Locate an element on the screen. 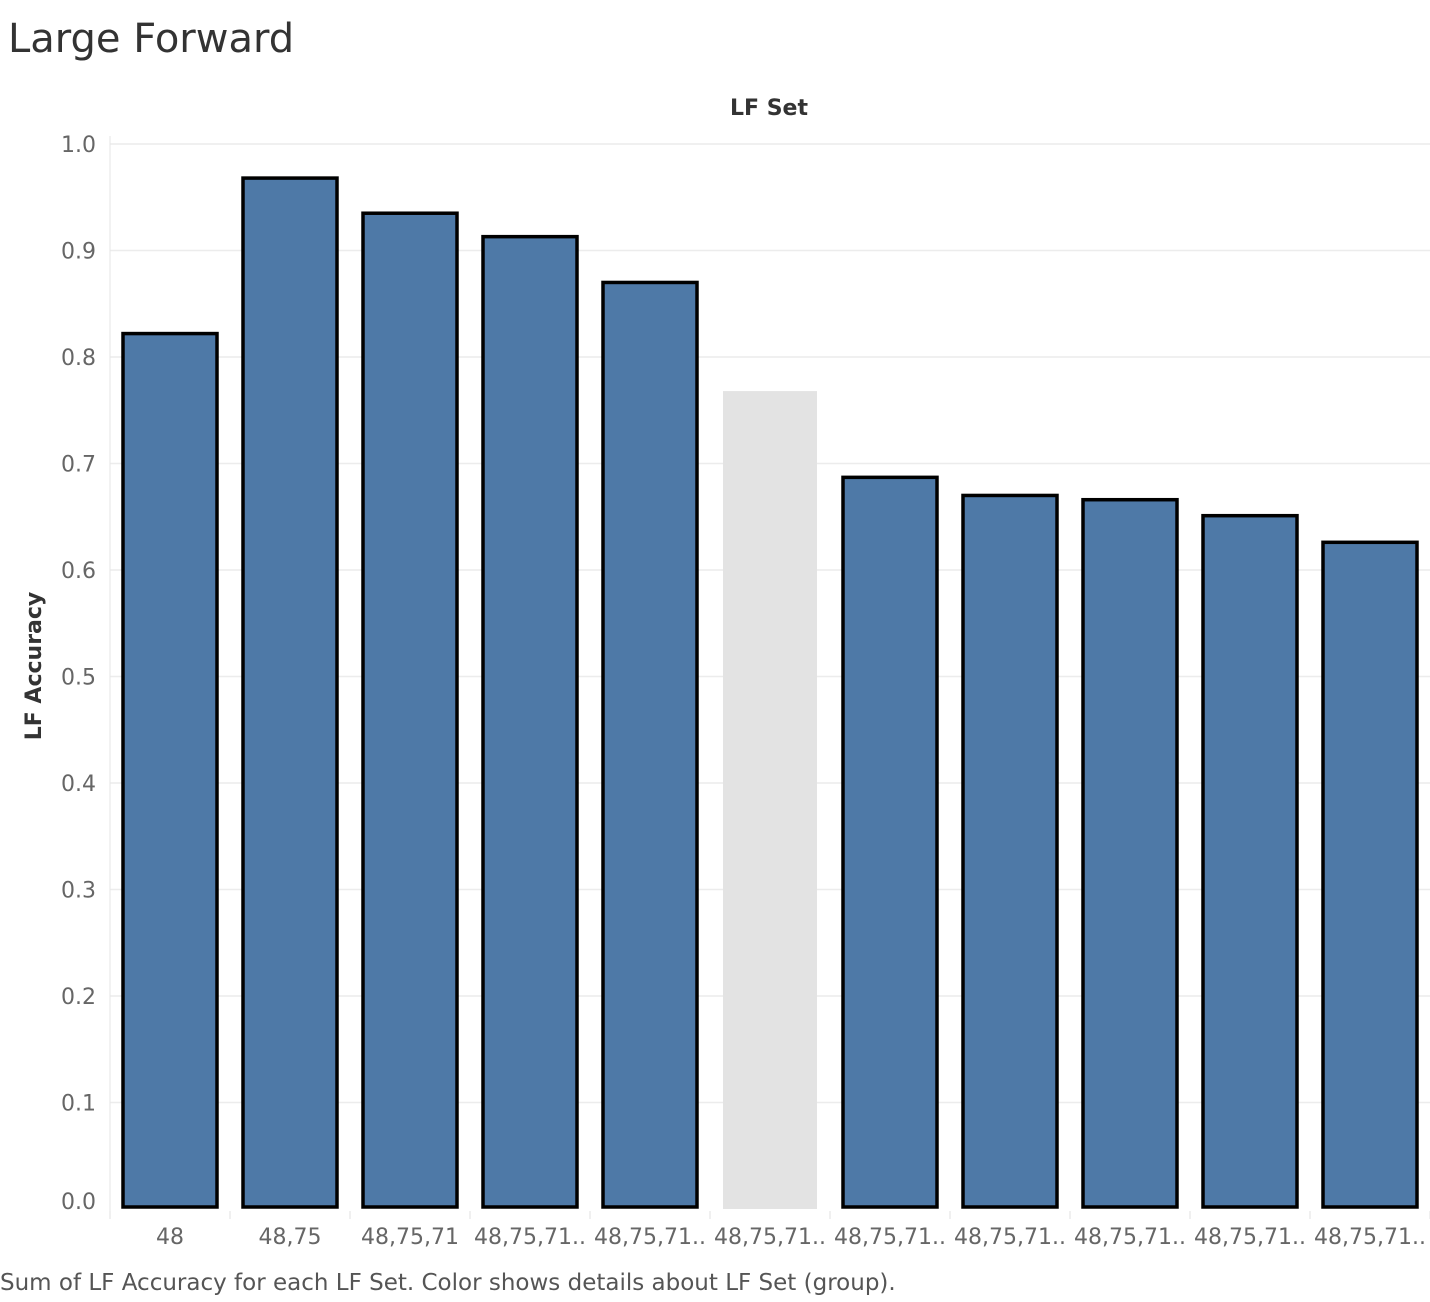 Image resolution: width=1430 pixels, height=1302 pixels. y-tick-label: 0.6 is located at coordinates (78, 571).